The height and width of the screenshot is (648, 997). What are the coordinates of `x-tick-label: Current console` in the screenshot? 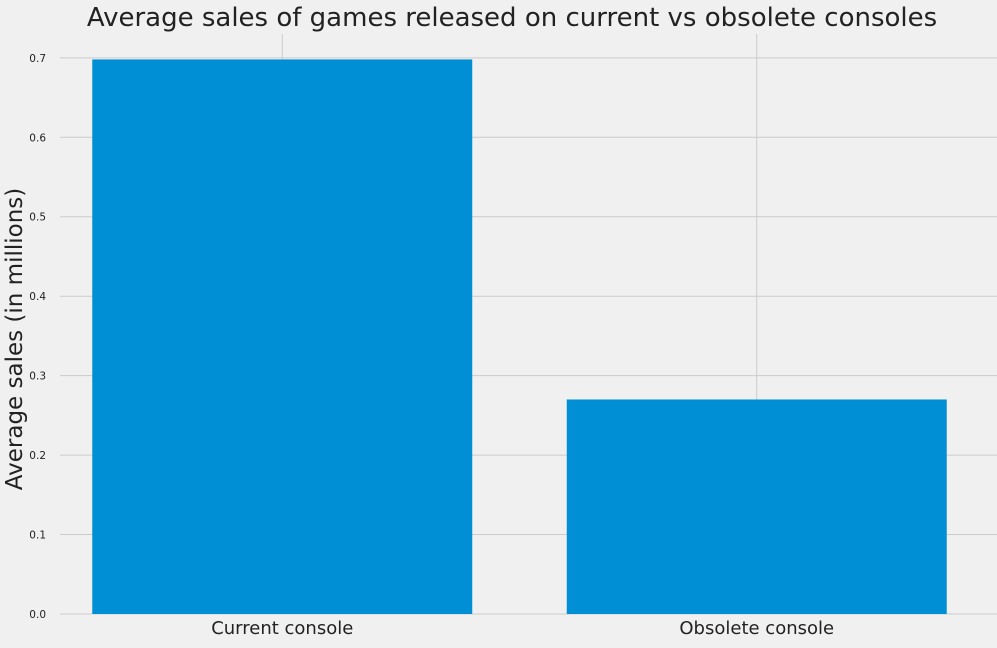 It's located at (282, 628).